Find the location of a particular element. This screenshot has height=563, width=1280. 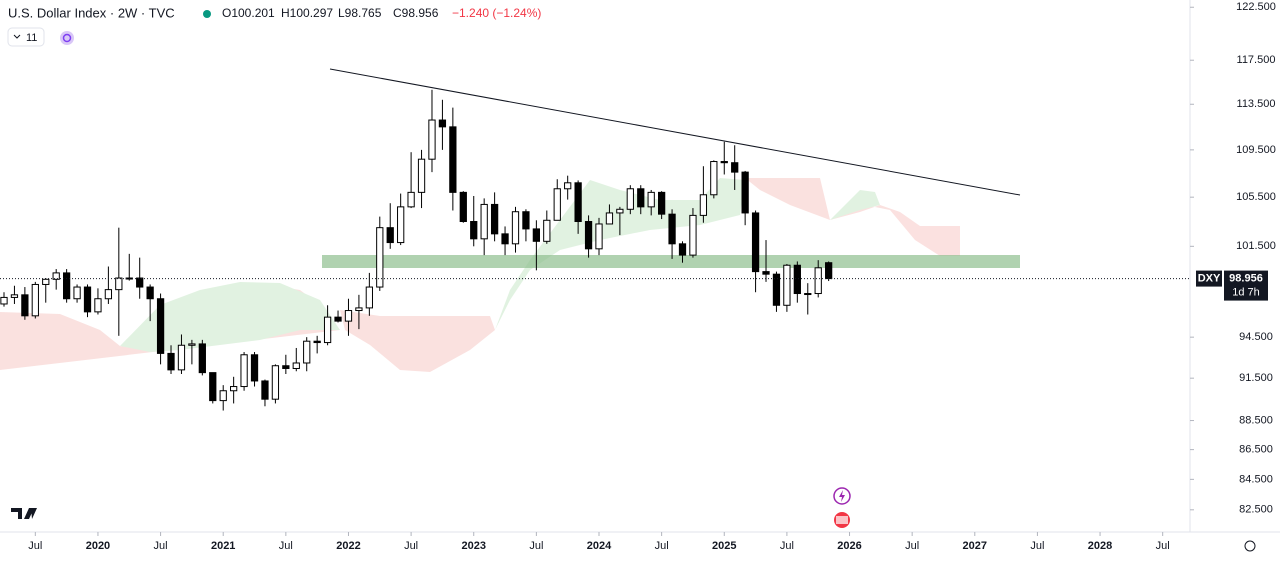

x-tick-label: 2025 is located at coordinates (724, 546).